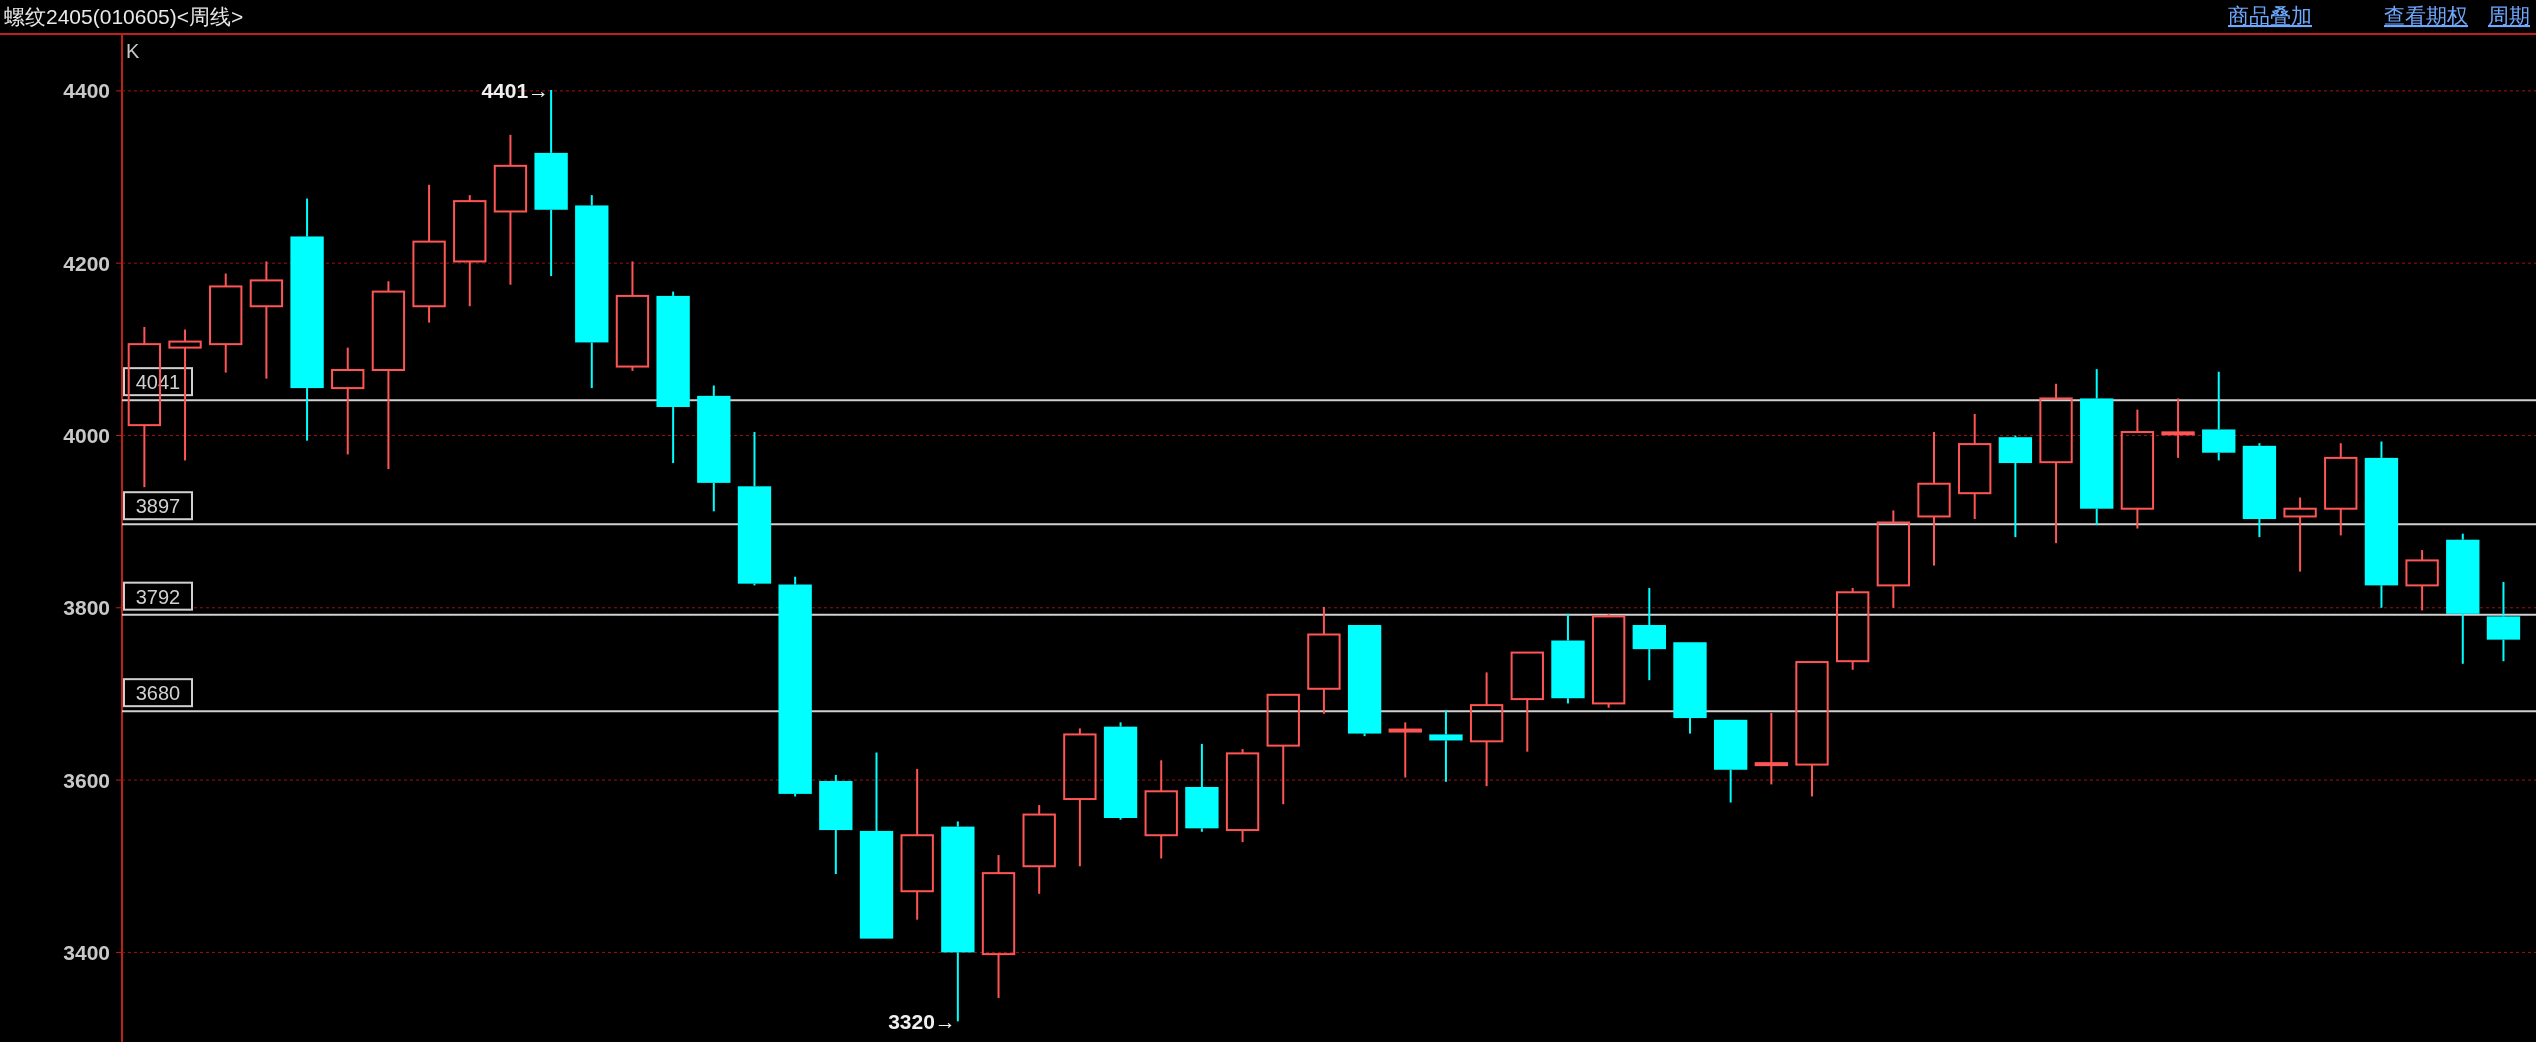 The height and width of the screenshot is (1042, 2536). What do you see at coordinates (86, 263) in the screenshot?
I see `y-tick-label: 4200` at bounding box center [86, 263].